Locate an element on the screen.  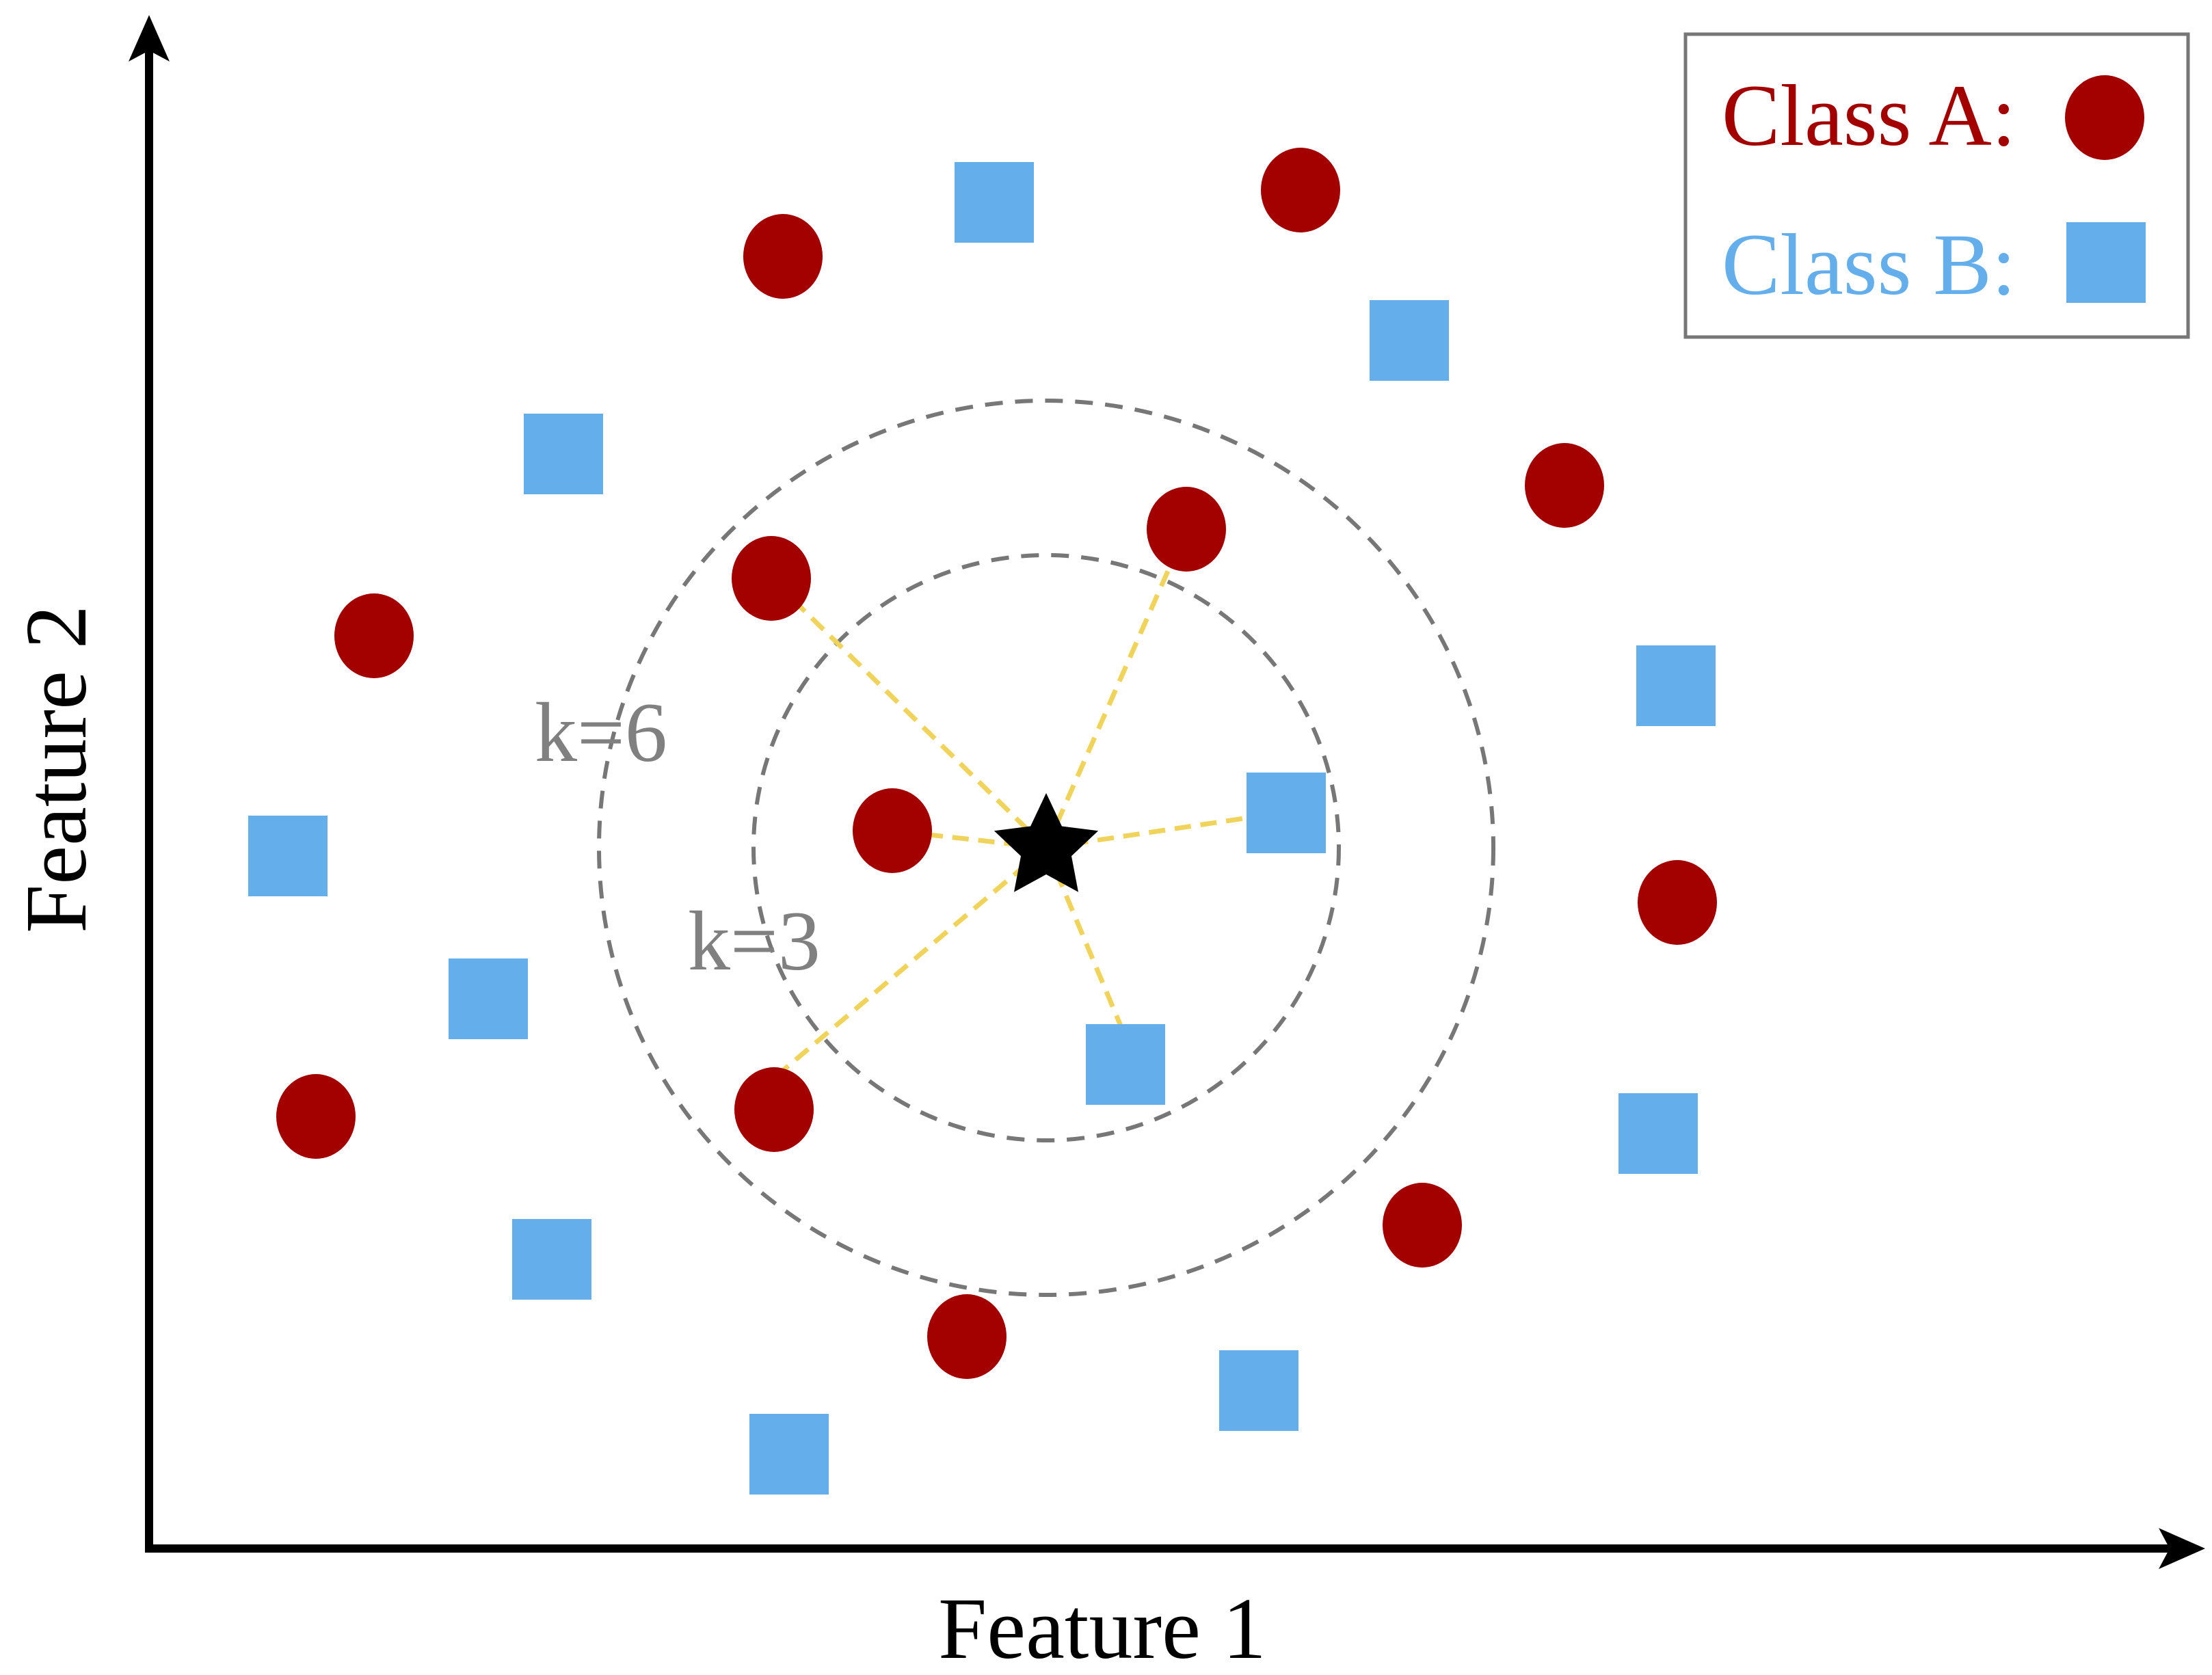
x-axis-arrow-icon is located at coordinates (2182, 1548).